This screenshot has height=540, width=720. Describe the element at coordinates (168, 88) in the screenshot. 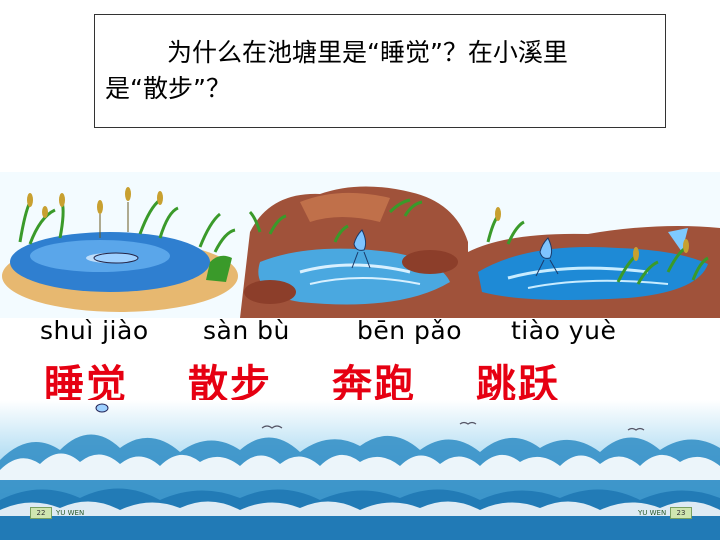

I see `question-line-2: 是“散步”？` at that location.